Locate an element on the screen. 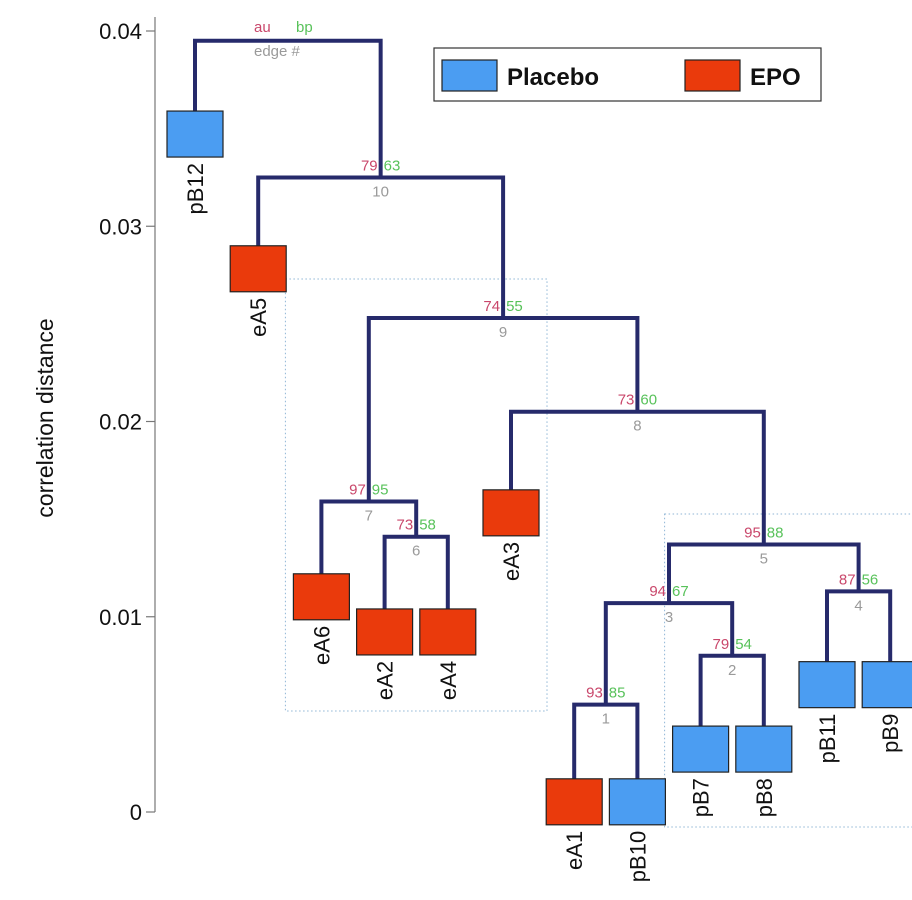 The image size is (912, 900). bp-value: 55 is located at coordinates (514, 306).